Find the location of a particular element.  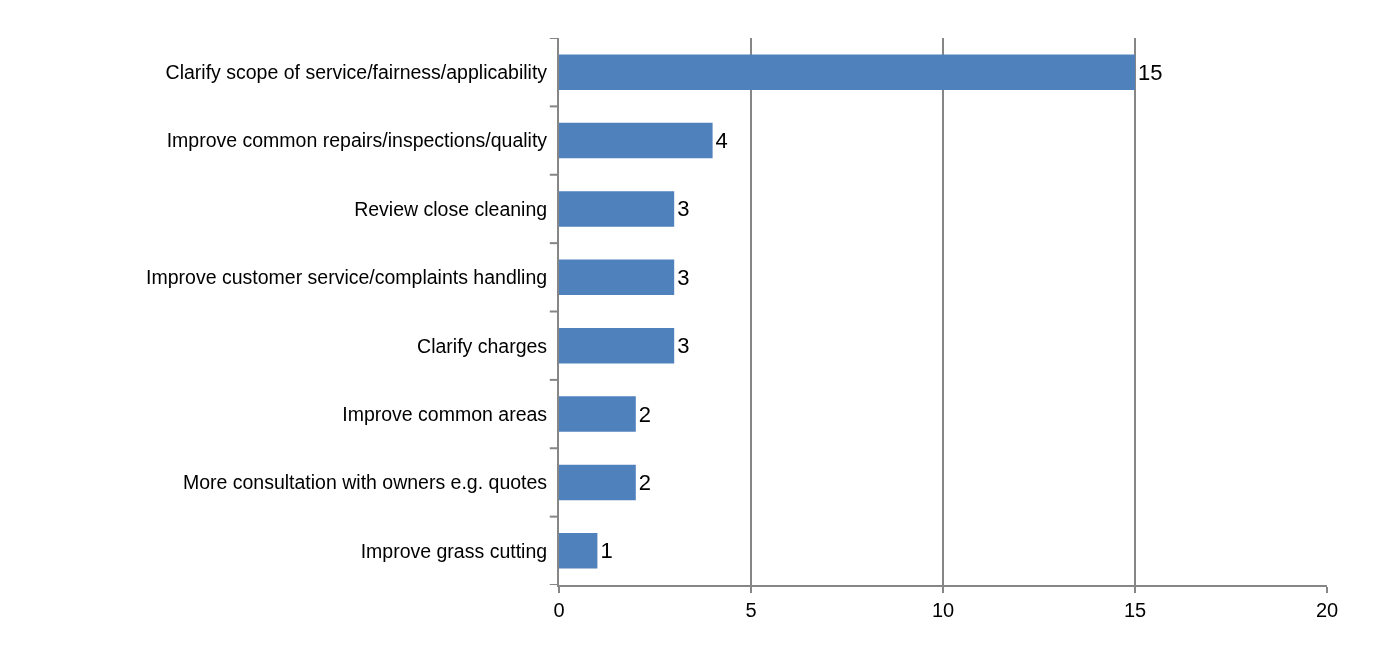

data-label: 4 is located at coordinates (721, 141).